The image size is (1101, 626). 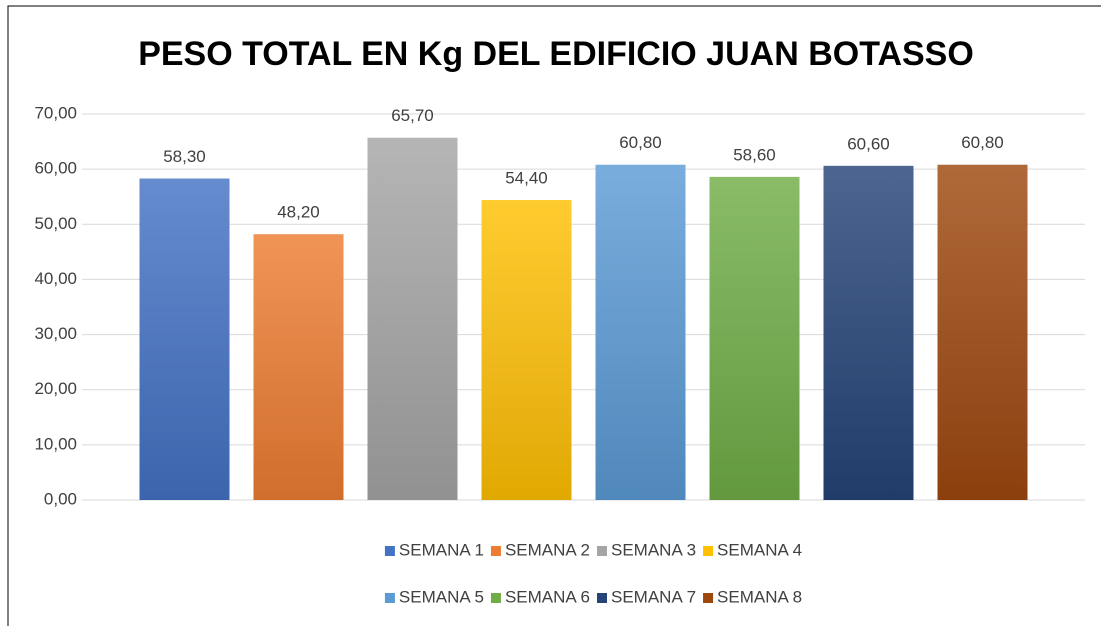 I want to click on y-tick-label: 60,00, so click(x=55, y=168).